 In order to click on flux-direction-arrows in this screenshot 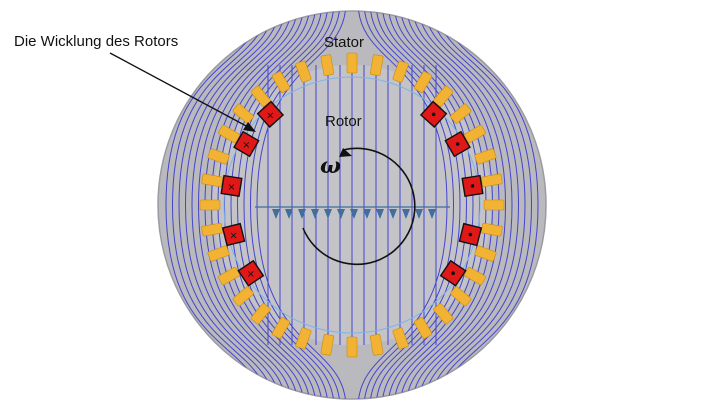, I will do `click(352, 212)`.